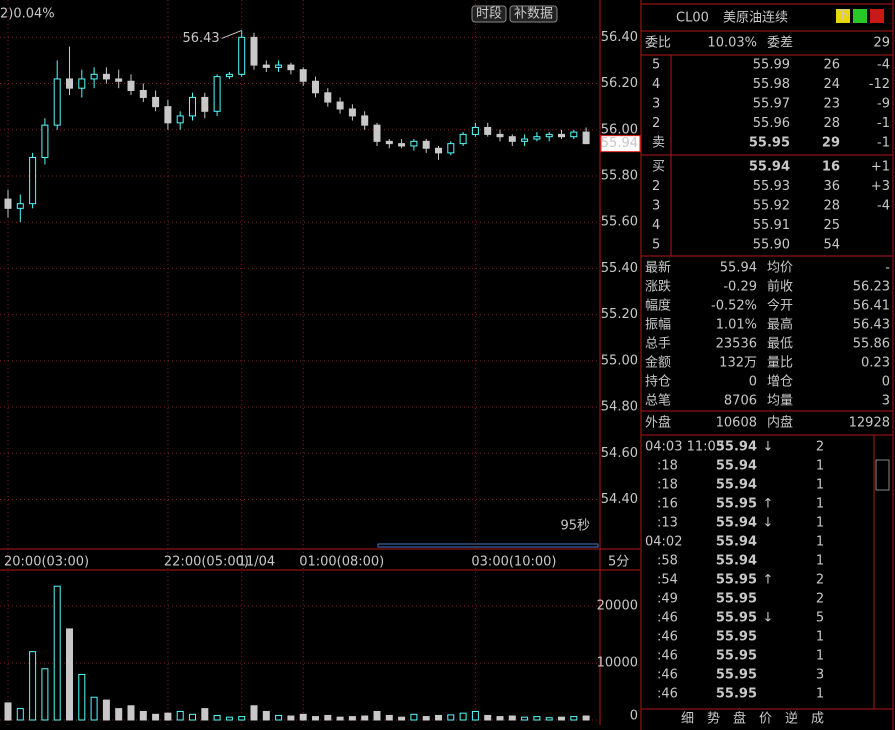 This screenshot has height=730, width=895. I want to click on bids-cell: 55.93, so click(771, 186).